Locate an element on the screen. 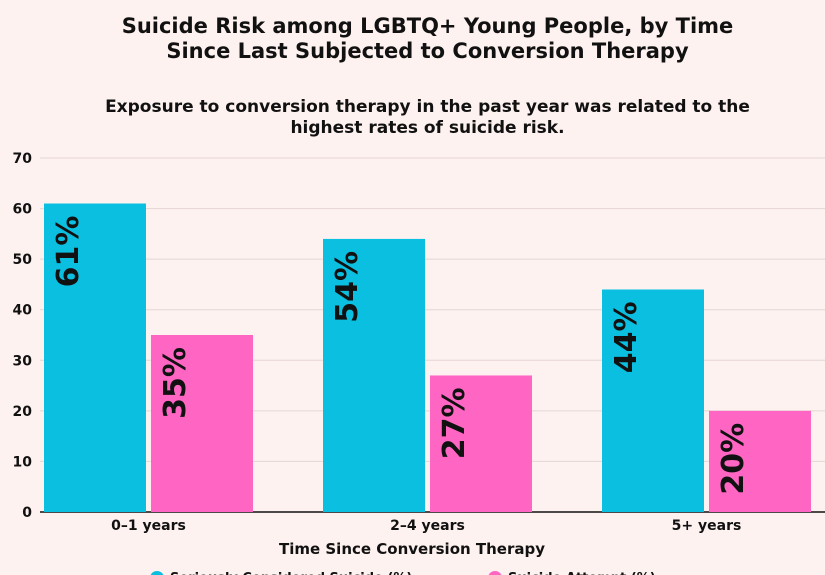 This screenshot has height=575, width=825. x-tick-label: 2–4 years is located at coordinates (427, 526).